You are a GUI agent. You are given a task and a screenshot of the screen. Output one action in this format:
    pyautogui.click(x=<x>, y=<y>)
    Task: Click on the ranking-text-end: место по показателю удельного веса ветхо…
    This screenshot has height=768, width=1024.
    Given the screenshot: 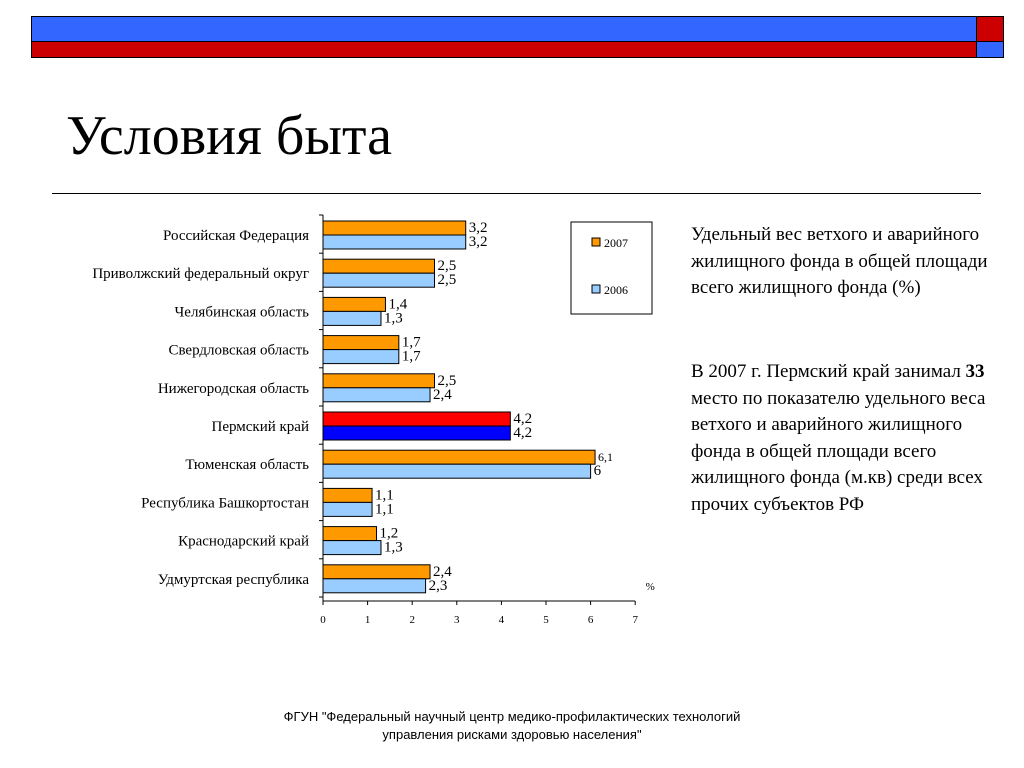 What is the action you would take?
    pyautogui.click(x=838, y=451)
    